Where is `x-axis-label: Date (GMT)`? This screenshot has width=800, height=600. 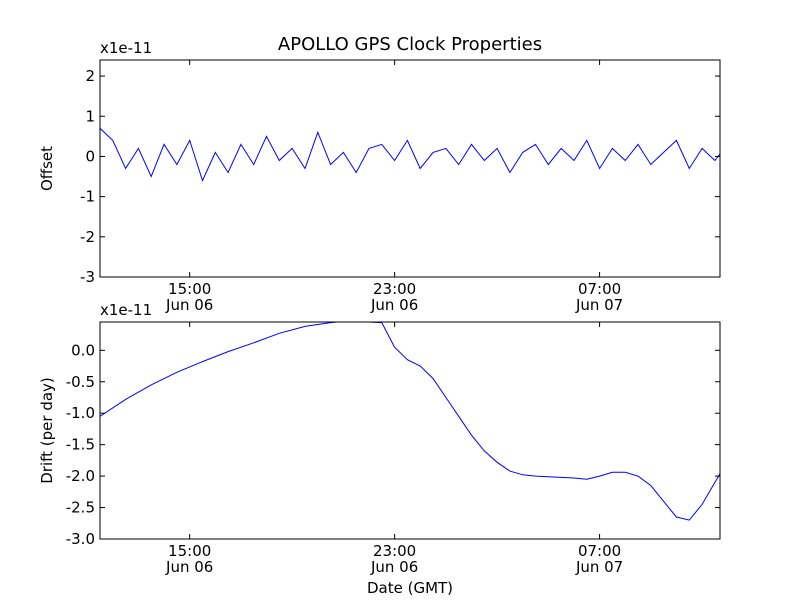 x-axis-label: Date (GMT) is located at coordinates (410, 588).